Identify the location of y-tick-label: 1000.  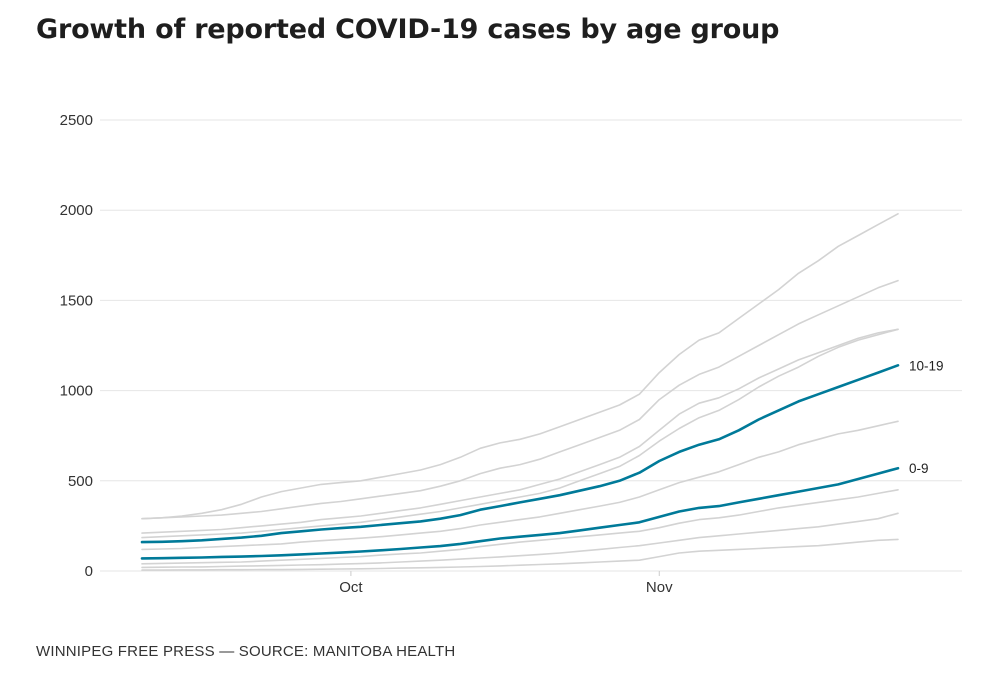
(76, 391).